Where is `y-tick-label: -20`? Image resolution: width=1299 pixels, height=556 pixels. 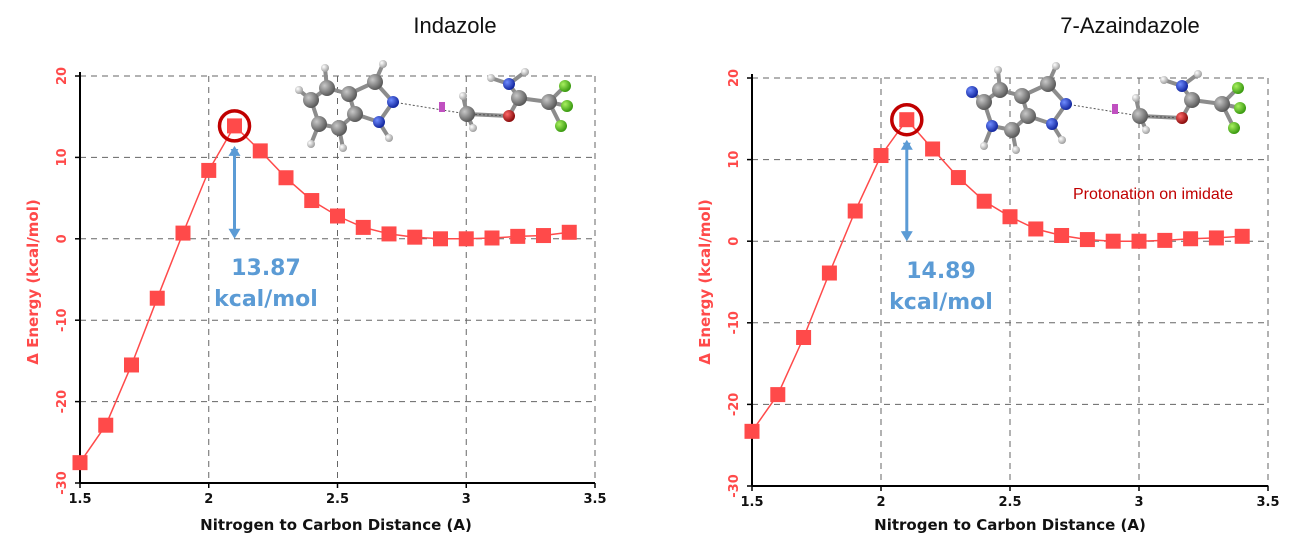
y-tick-label: -20 is located at coordinates (734, 405).